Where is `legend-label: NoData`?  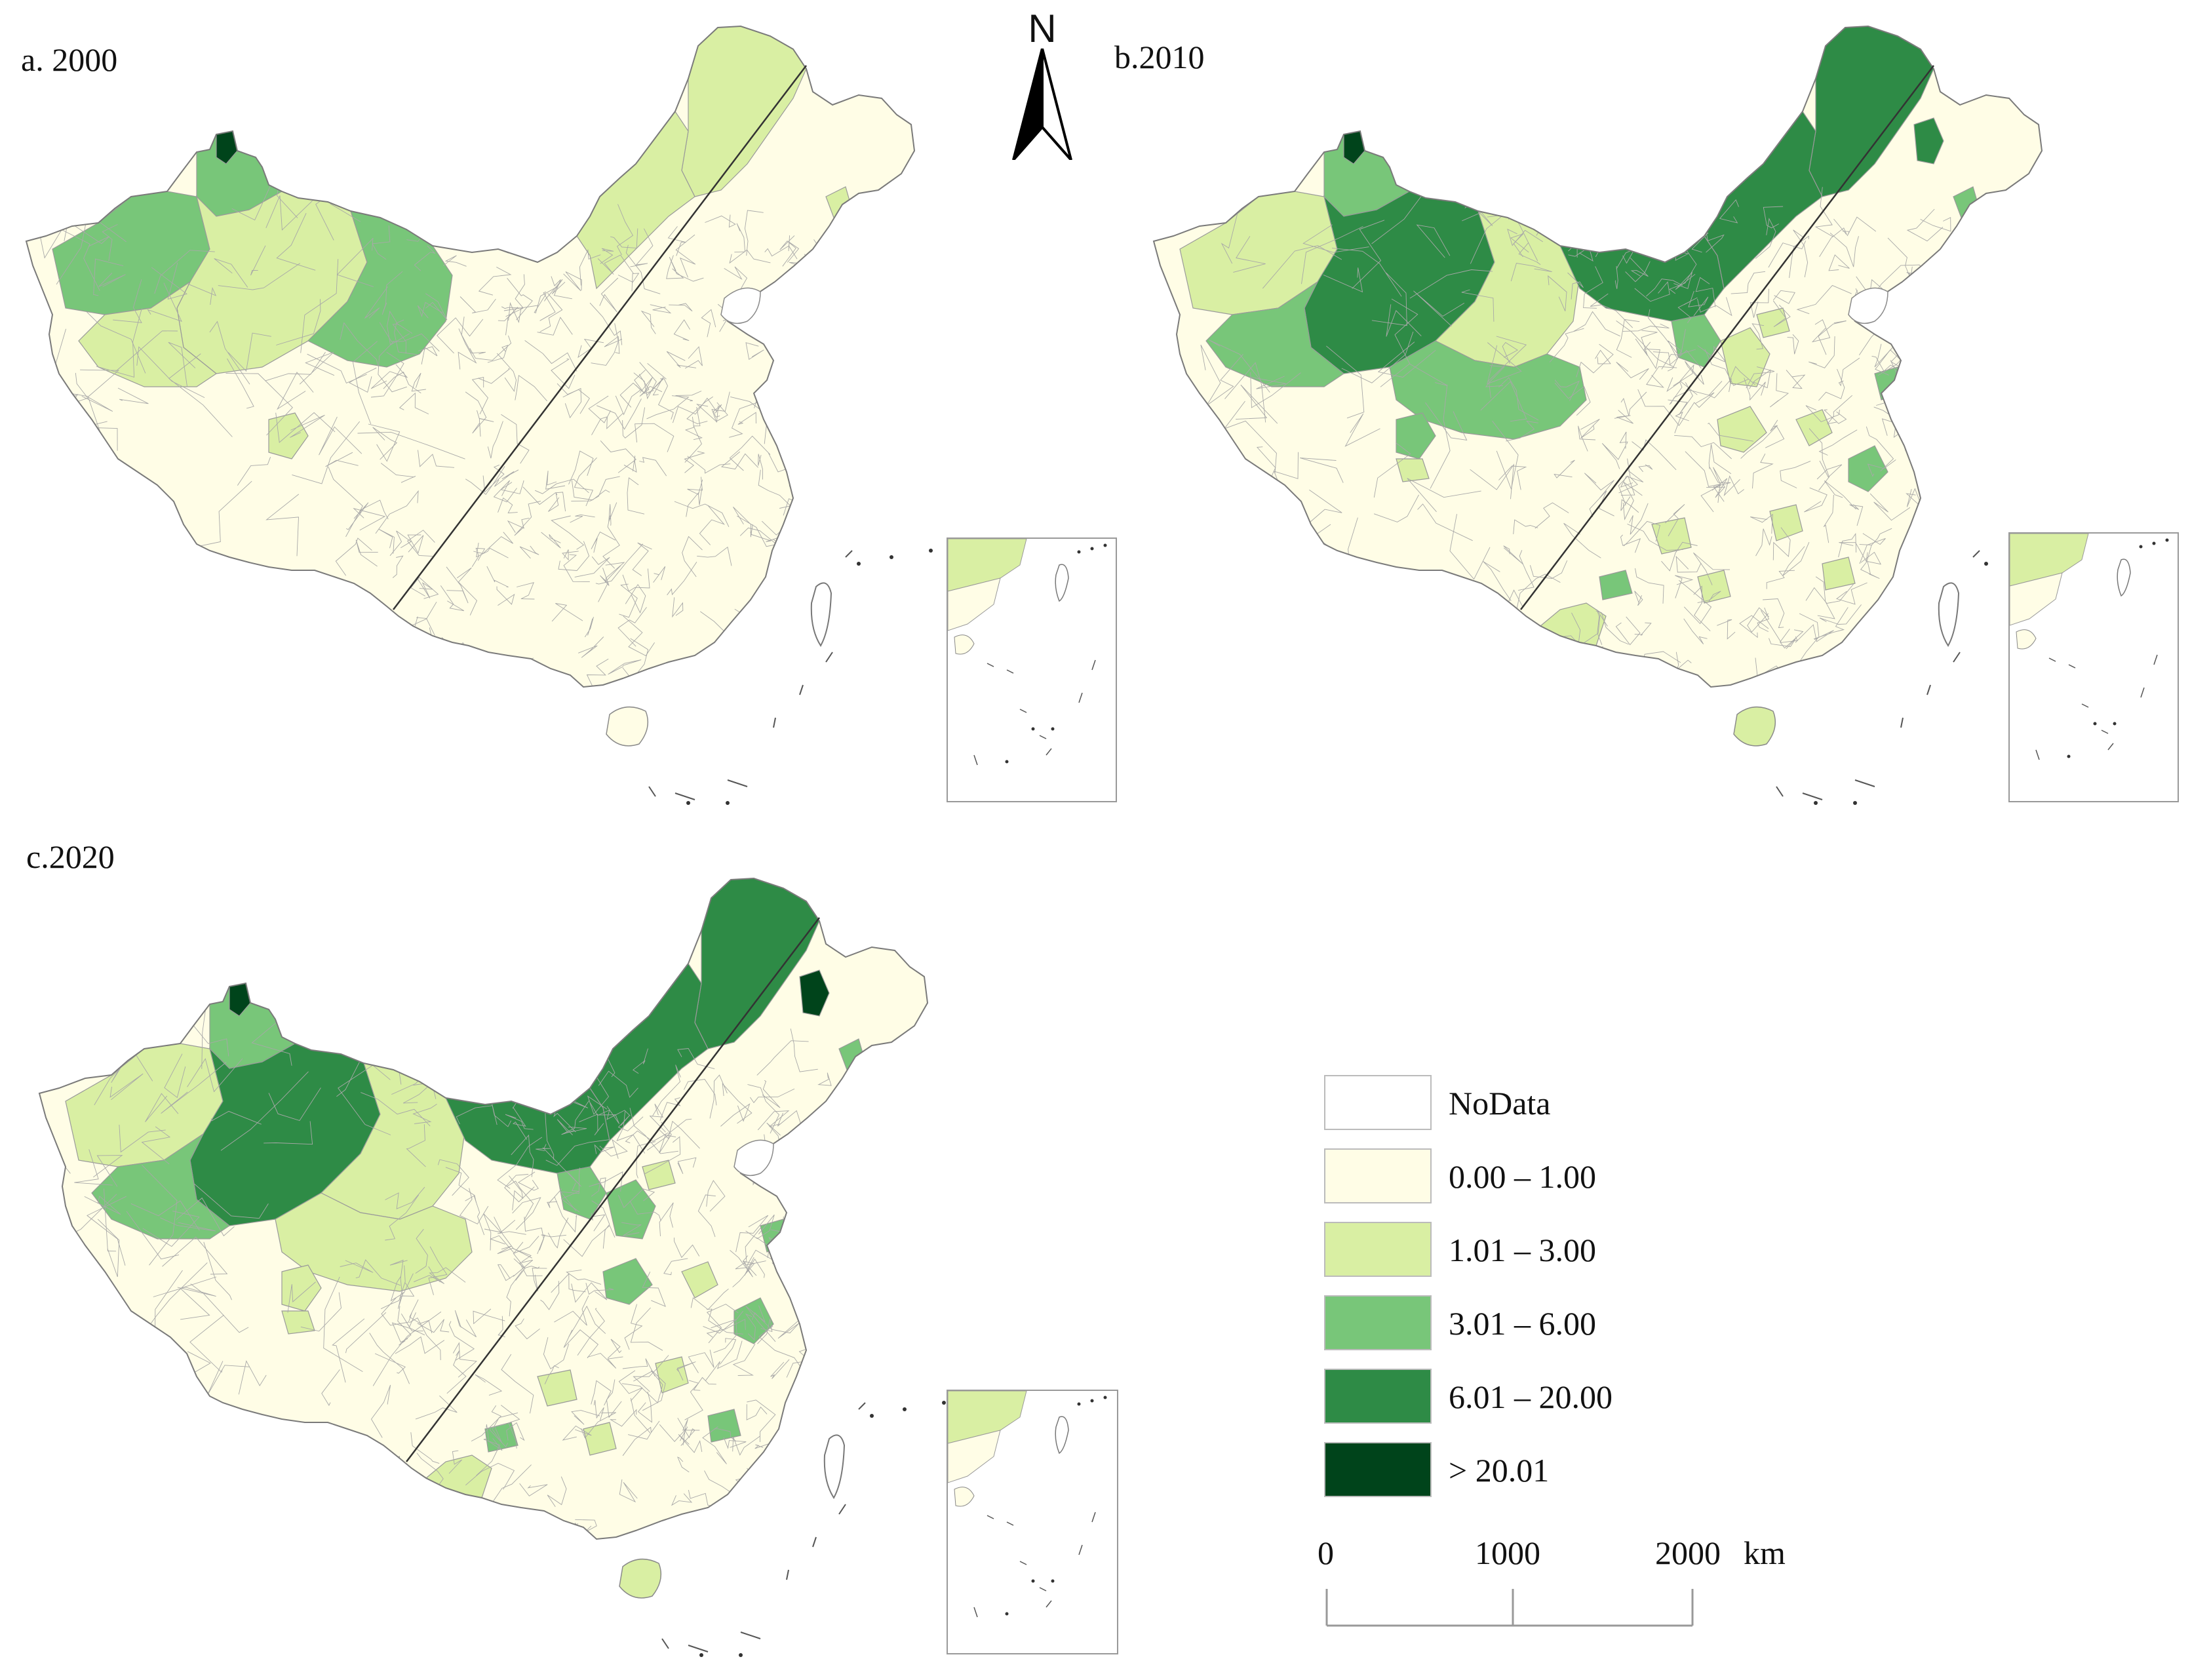
legend-label: NoData is located at coordinates (1500, 1103).